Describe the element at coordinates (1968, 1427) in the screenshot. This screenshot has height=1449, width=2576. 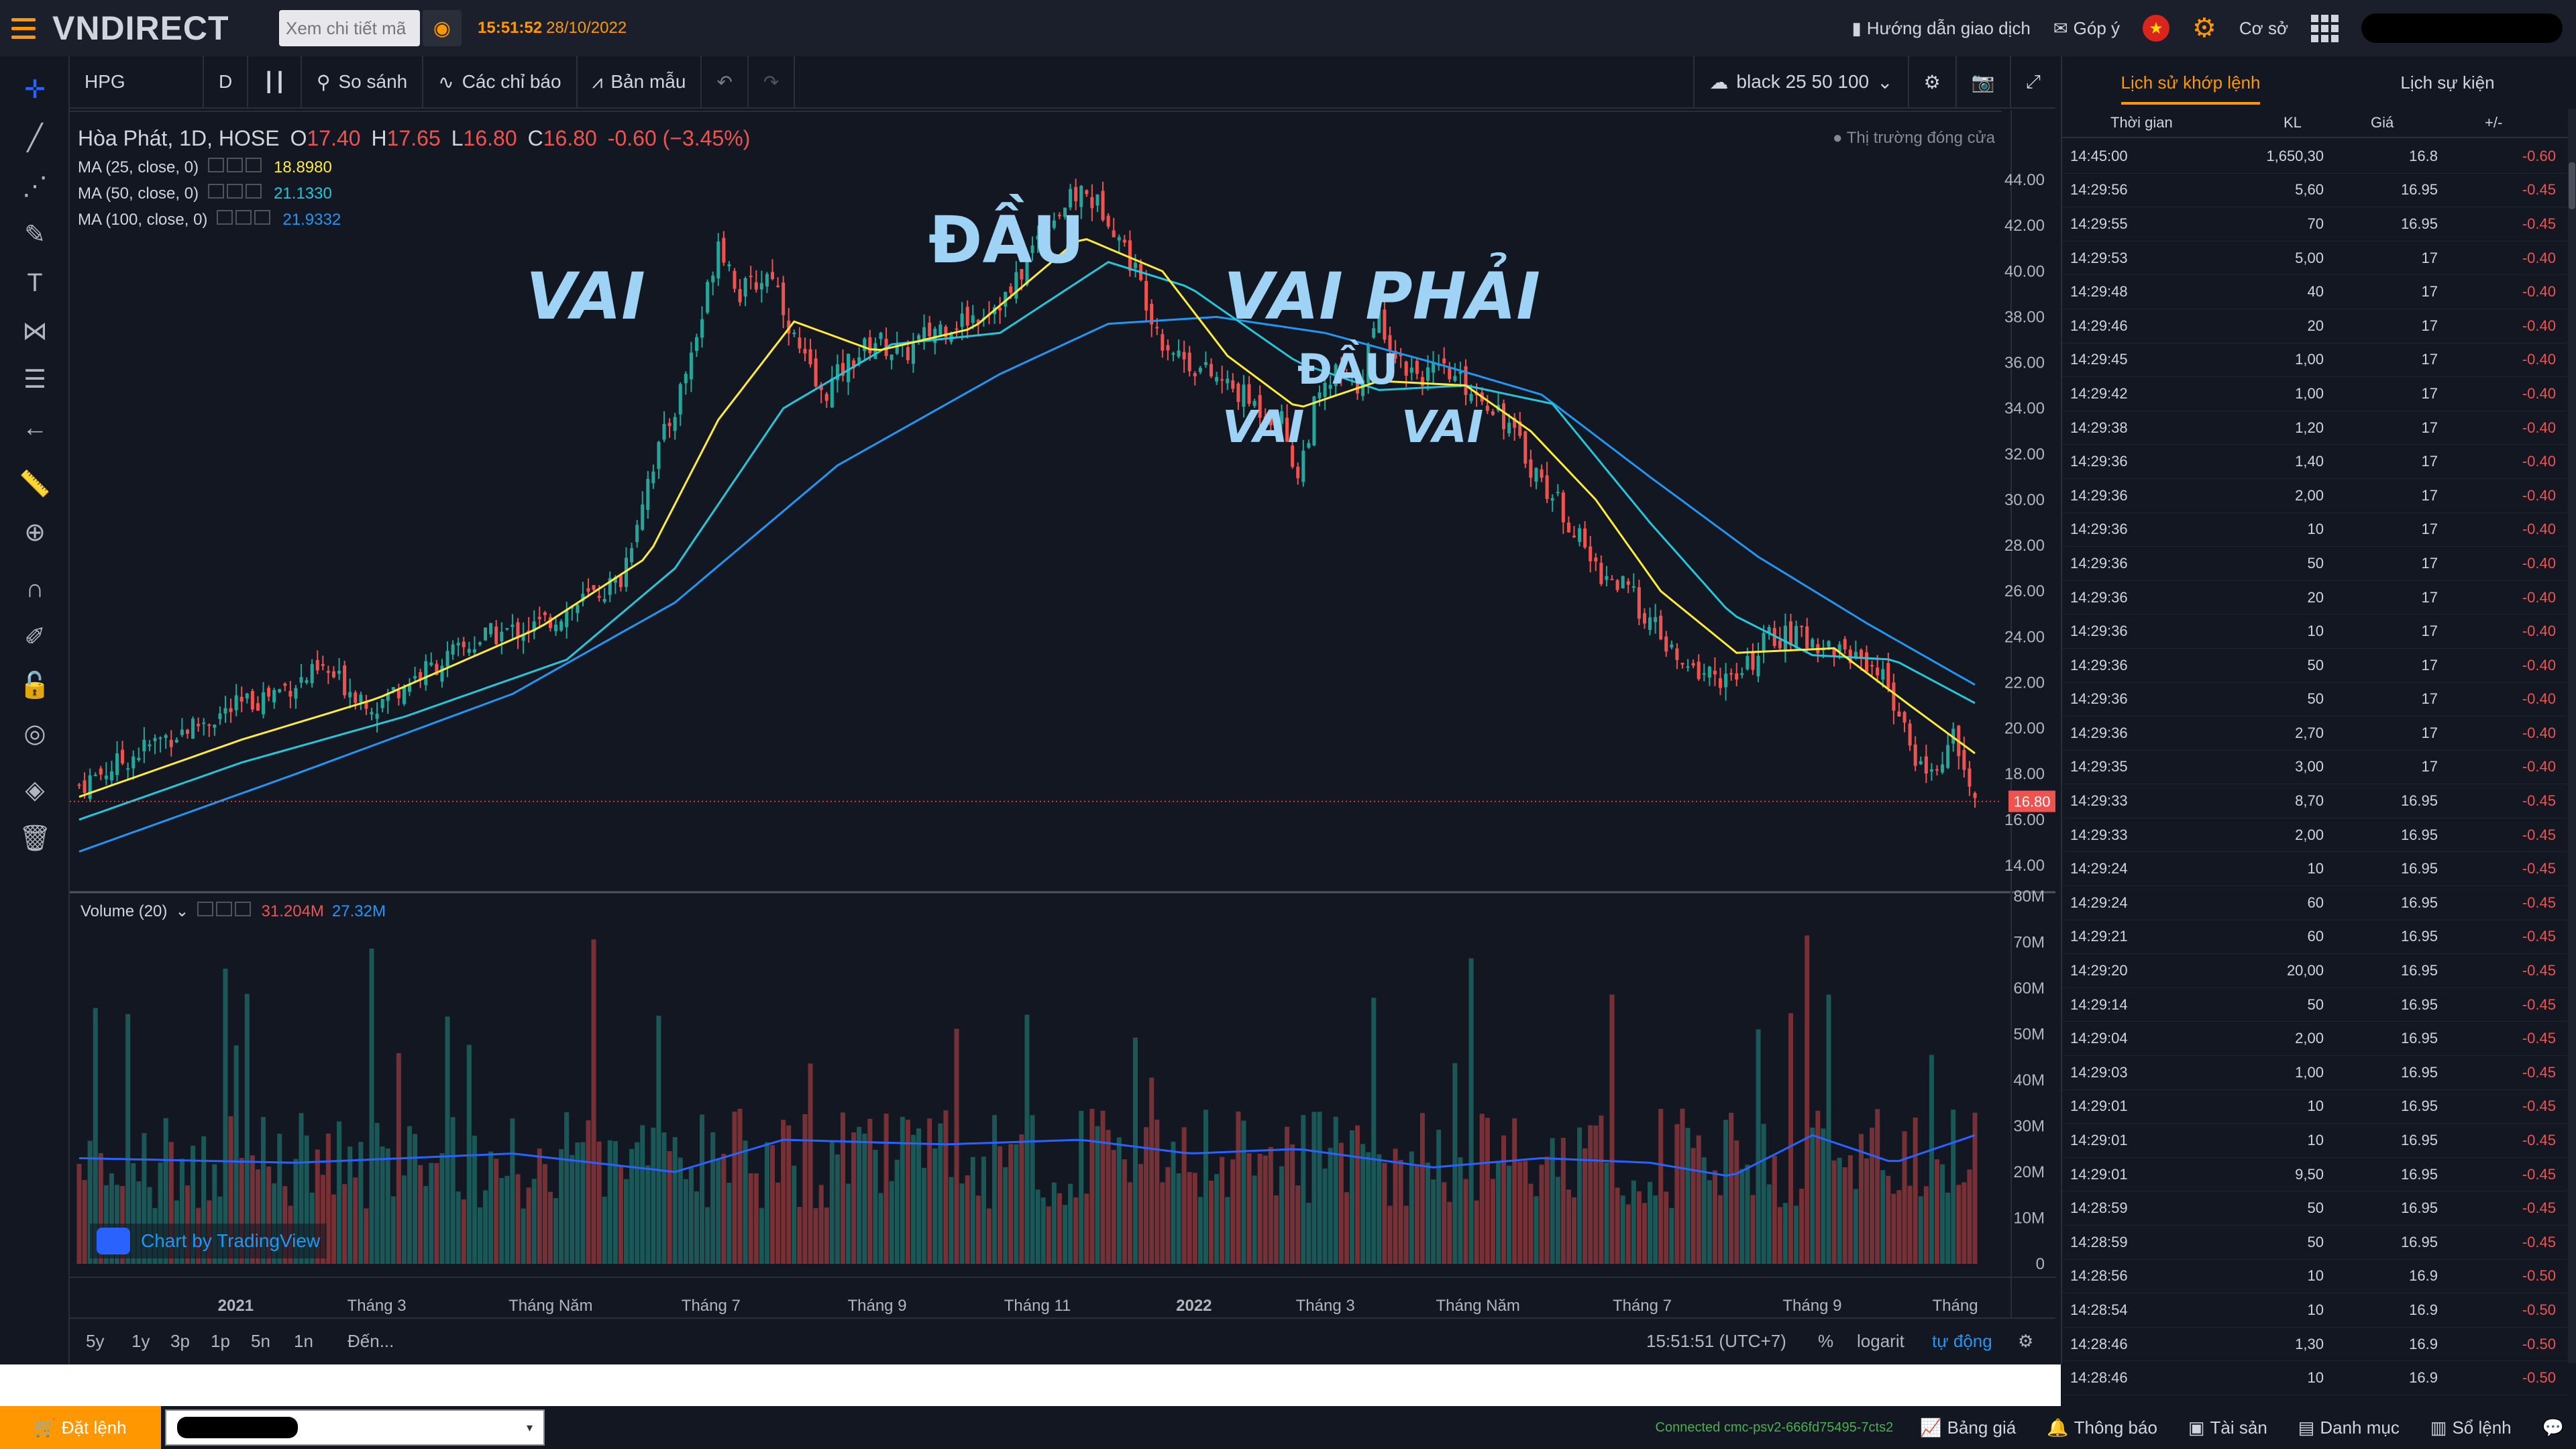
I see `footer-price-board: 📈 Bảng giá` at that location.